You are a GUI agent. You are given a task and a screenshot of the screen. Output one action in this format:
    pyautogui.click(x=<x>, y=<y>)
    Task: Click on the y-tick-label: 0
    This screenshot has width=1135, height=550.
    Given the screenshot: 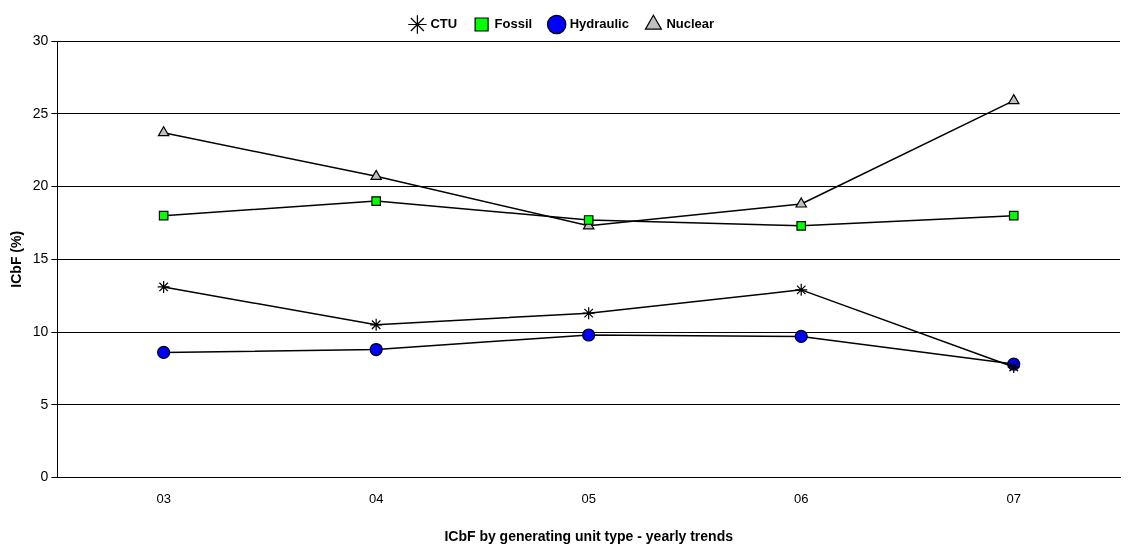 What is the action you would take?
    pyautogui.click(x=44, y=476)
    